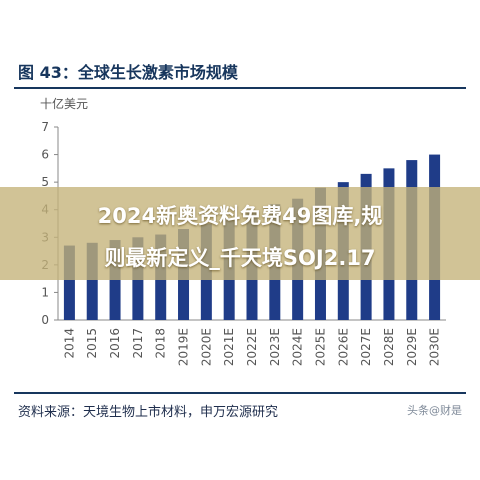 This screenshot has height=480, width=480. What do you see at coordinates (45, 127) in the screenshot?
I see `y-tick-label: 7` at bounding box center [45, 127].